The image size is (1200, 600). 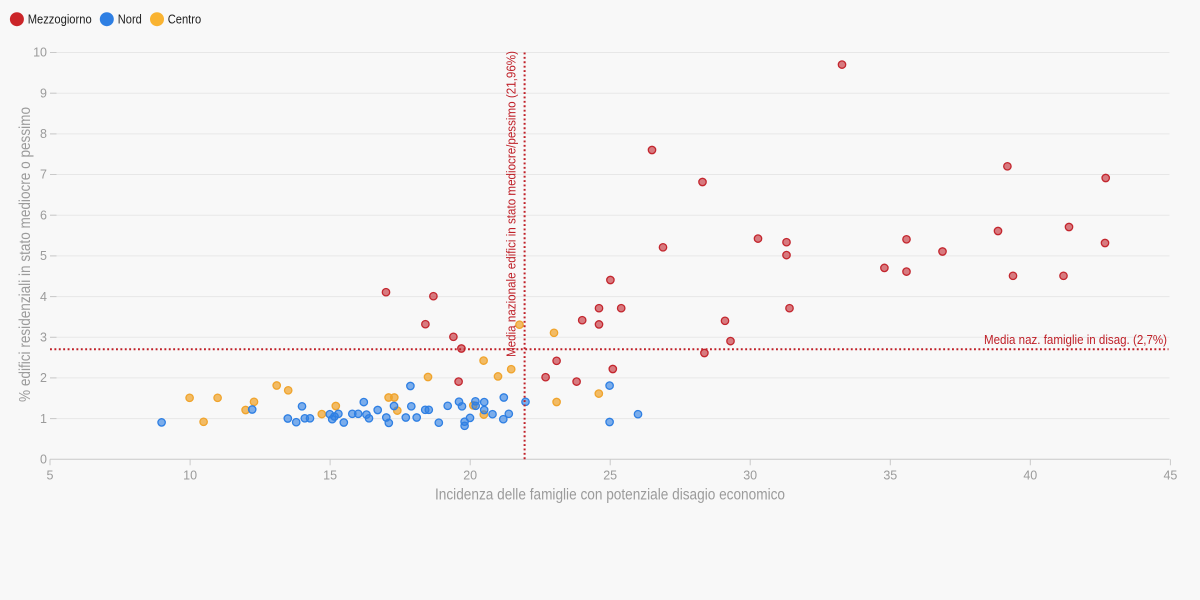 What do you see at coordinates (130, 20) in the screenshot?
I see `svg-text: Nord` at bounding box center [130, 20].